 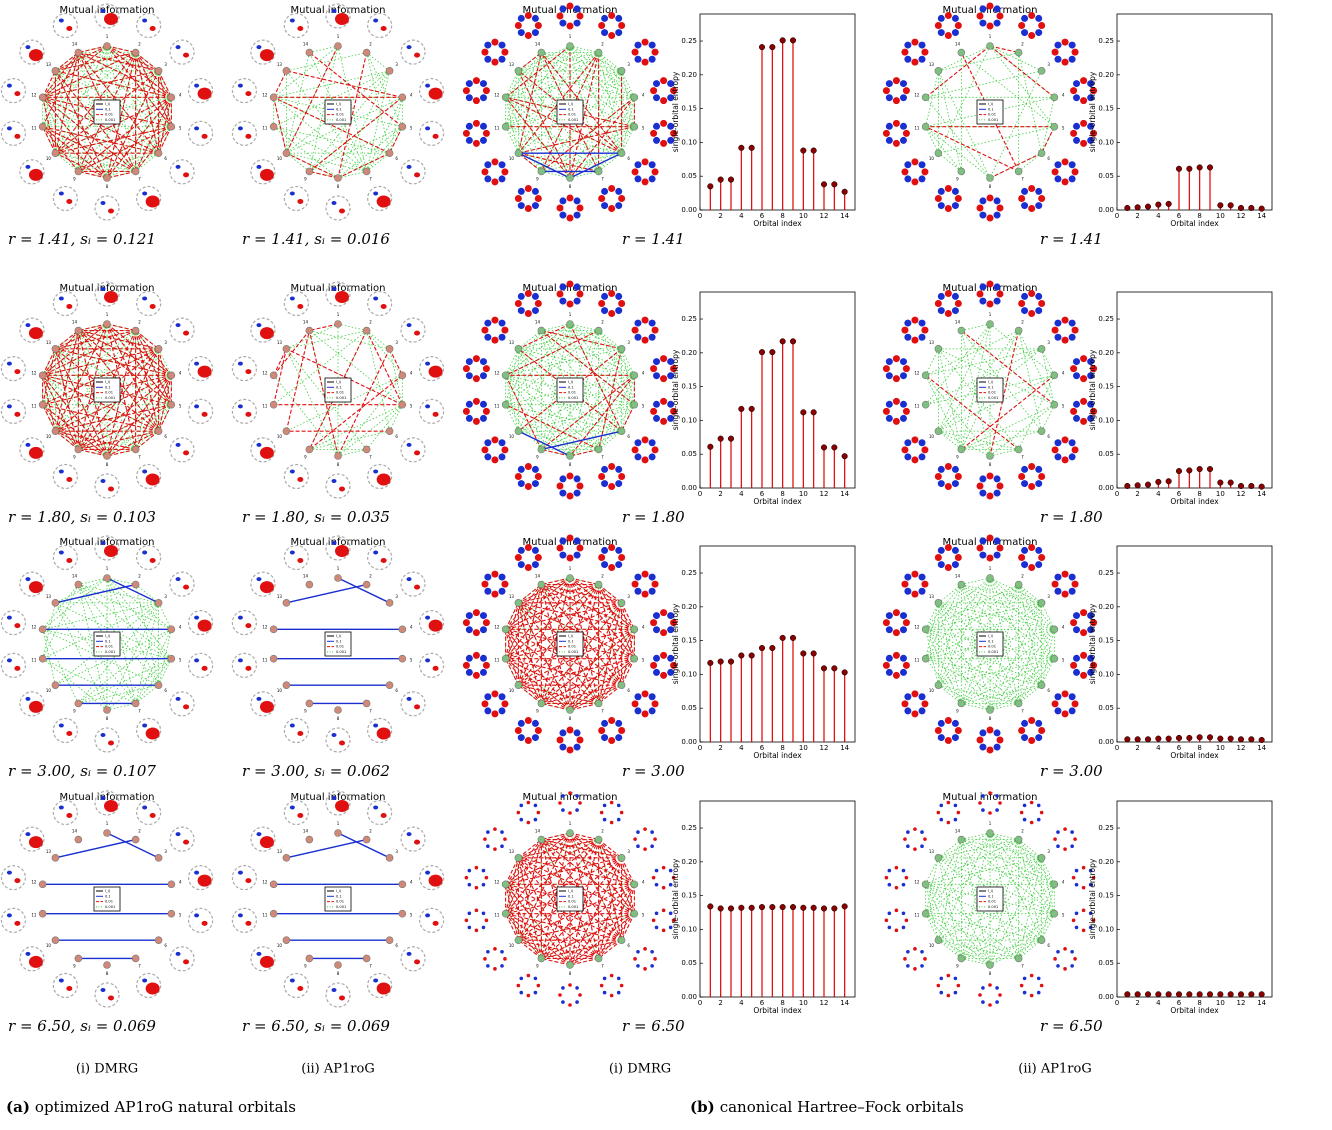 I want to click on node-label: 2, so click(x=602, y=575).